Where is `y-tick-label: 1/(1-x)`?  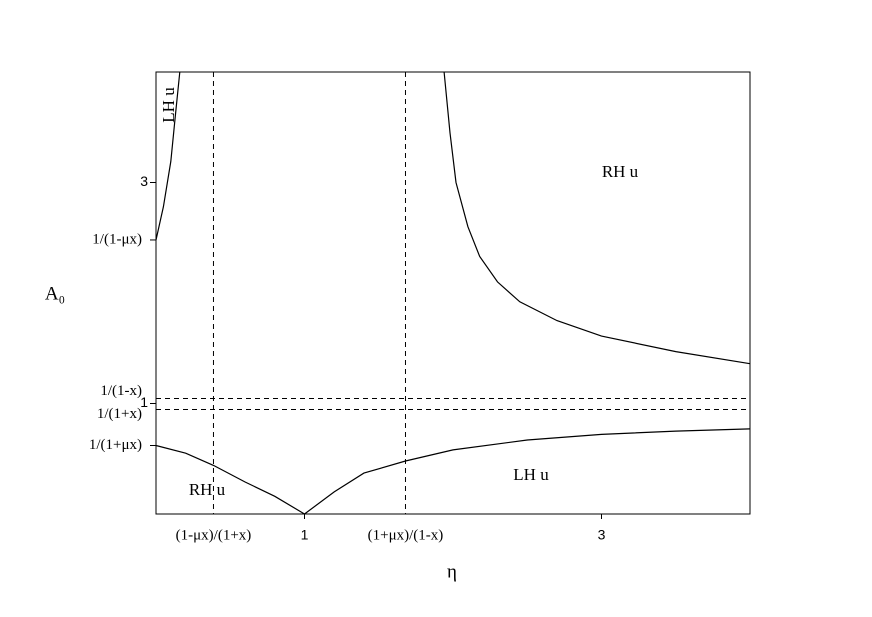
y-tick-label: 1/(1-x) is located at coordinates (121, 391).